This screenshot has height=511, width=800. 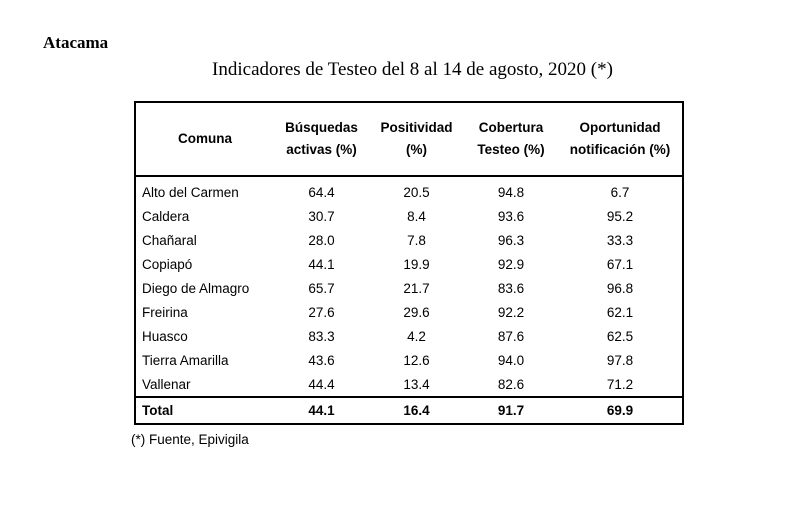 I want to click on cell-oportunidad-notificacion: 6.7, so click(x=620, y=192).